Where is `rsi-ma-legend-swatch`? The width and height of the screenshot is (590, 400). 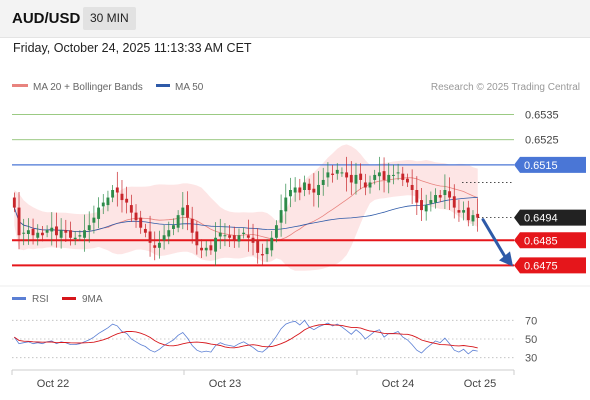 rsi-ma-legend-swatch is located at coordinates (69, 298).